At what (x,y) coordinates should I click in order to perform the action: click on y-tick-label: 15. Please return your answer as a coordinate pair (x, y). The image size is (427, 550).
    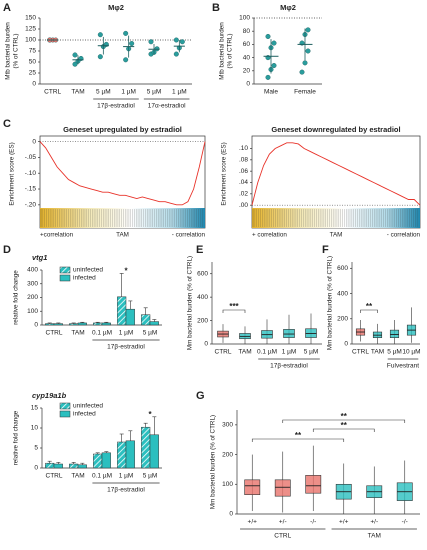
    Looking at the image, I should click on (35, 408).